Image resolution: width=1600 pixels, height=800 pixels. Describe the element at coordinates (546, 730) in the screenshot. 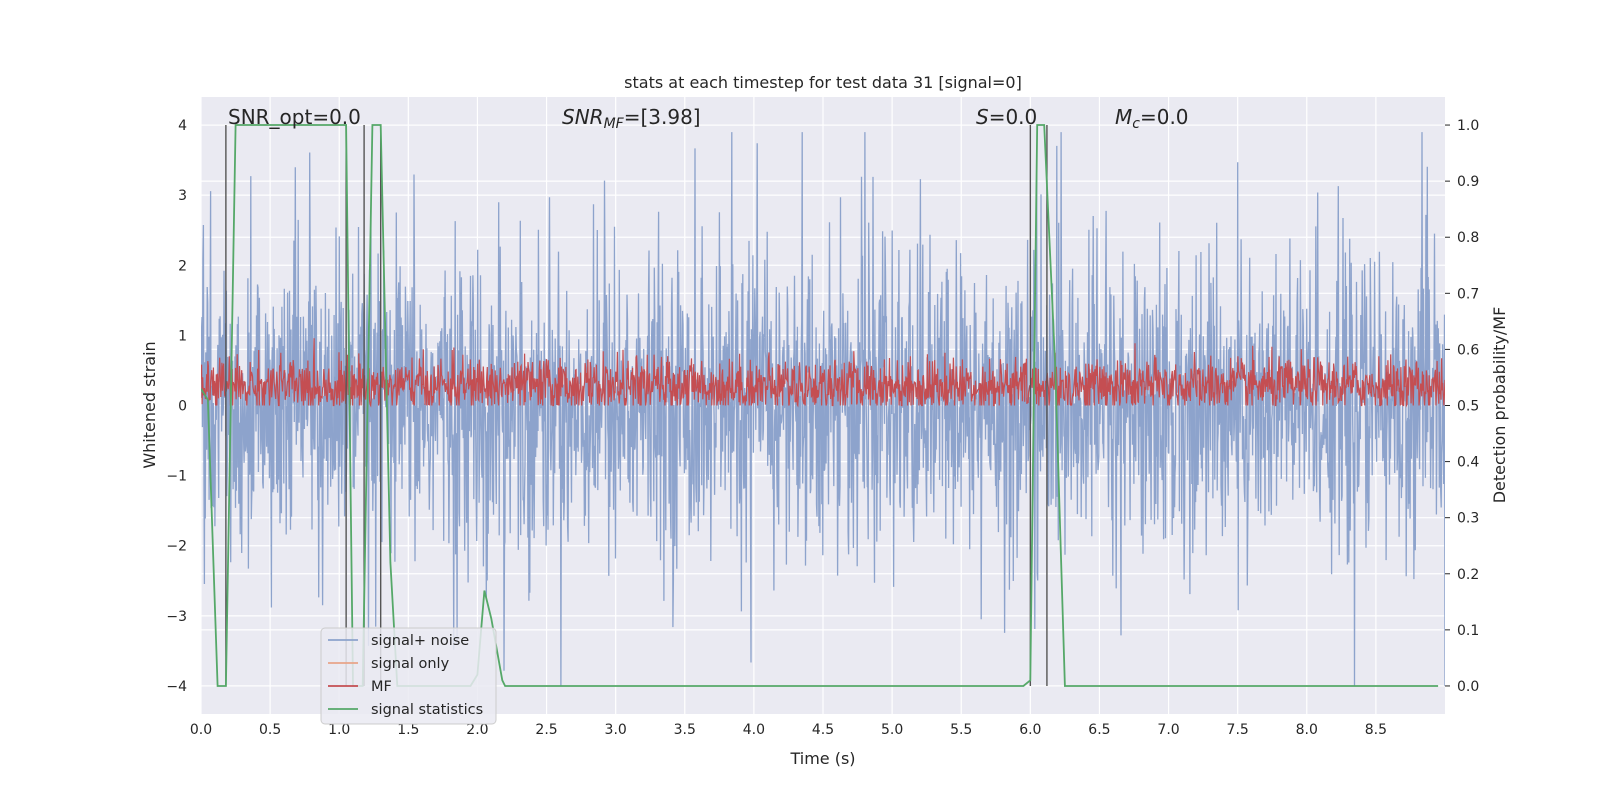

I see `x-tick-label: 2.5` at that location.